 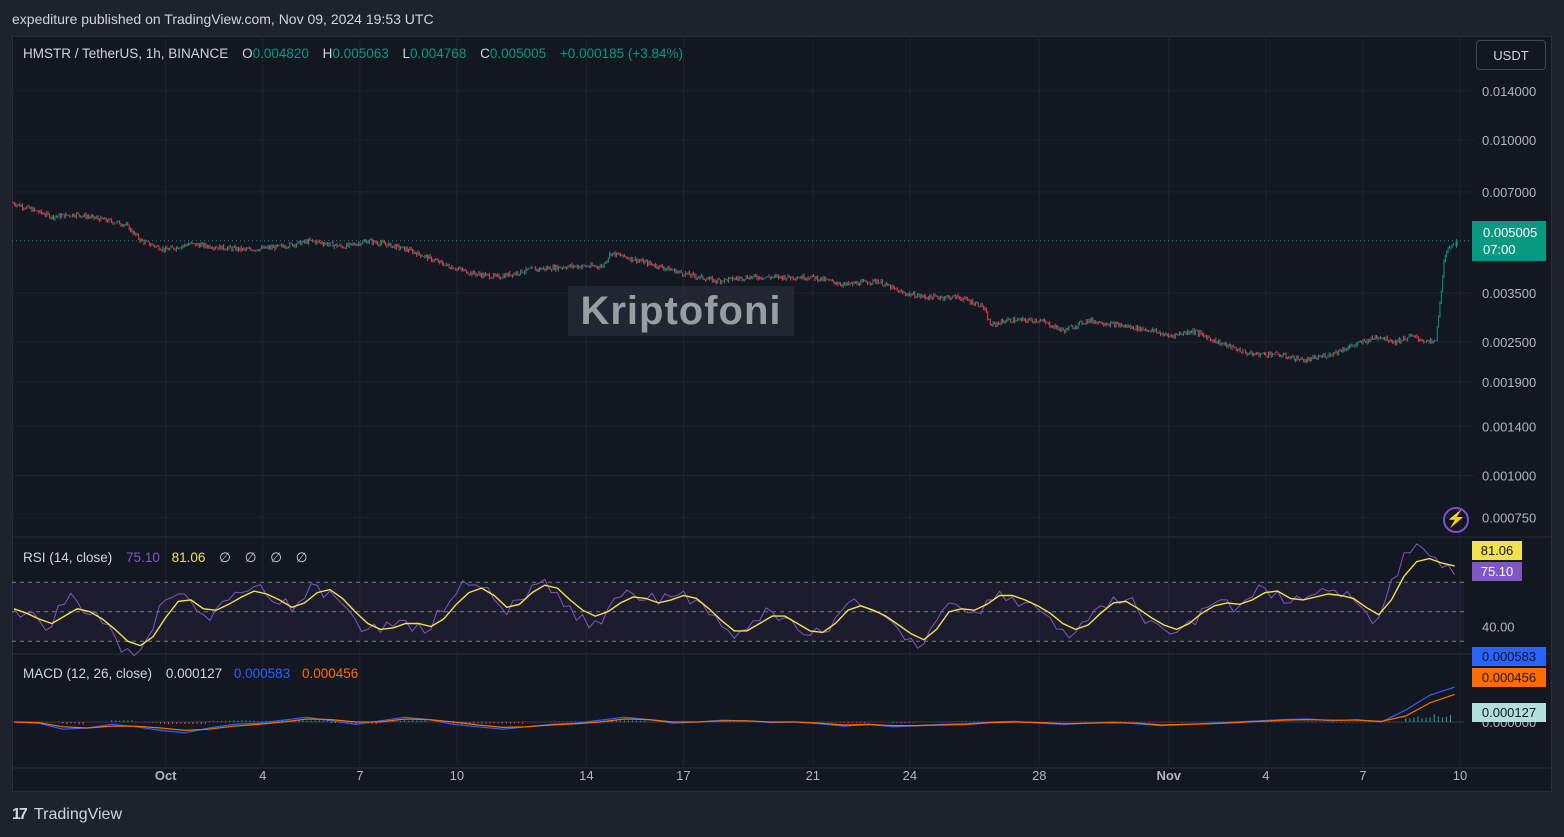 What do you see at coordinates (88, 673) in the screenshot?
I see `macd-label: MACD (12, 26, close)` at bounding box center [88, 673].